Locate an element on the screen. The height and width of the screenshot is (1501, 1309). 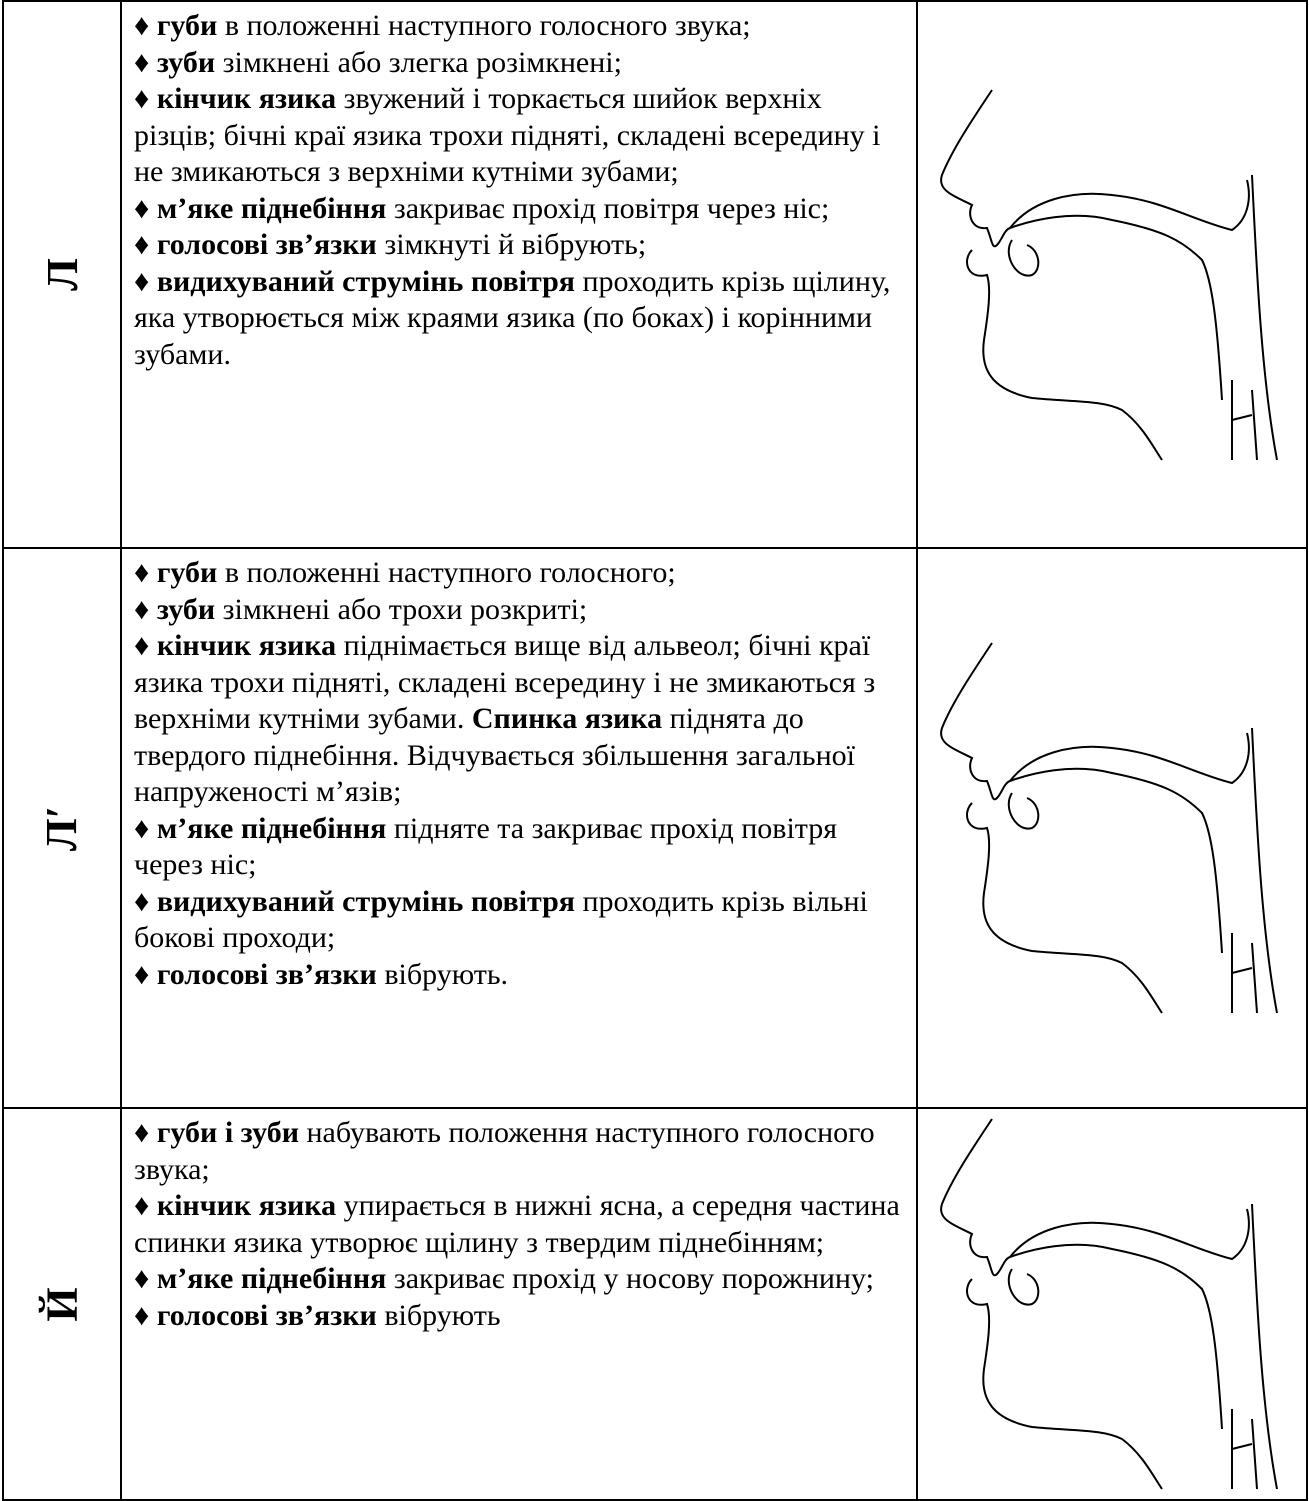
list-item: ♦ губи в положенні наступного голосного; is located at coordinates (519, 573).